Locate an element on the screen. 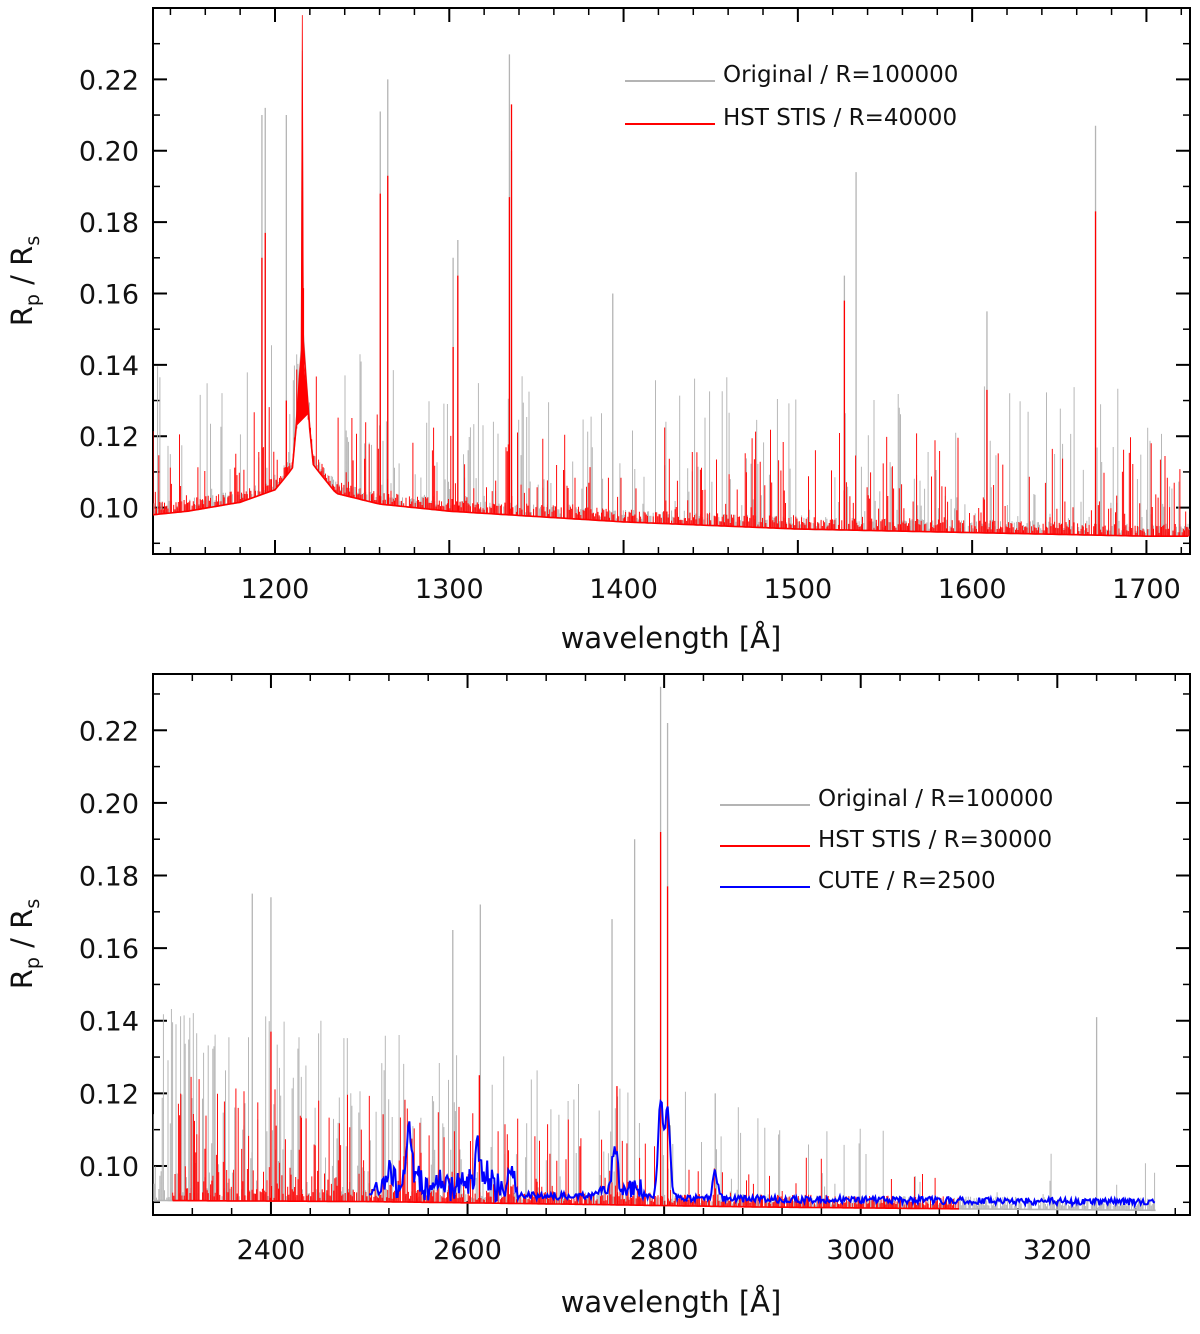  x-tick-label: 3000 is located at coordinates (860, 1250).